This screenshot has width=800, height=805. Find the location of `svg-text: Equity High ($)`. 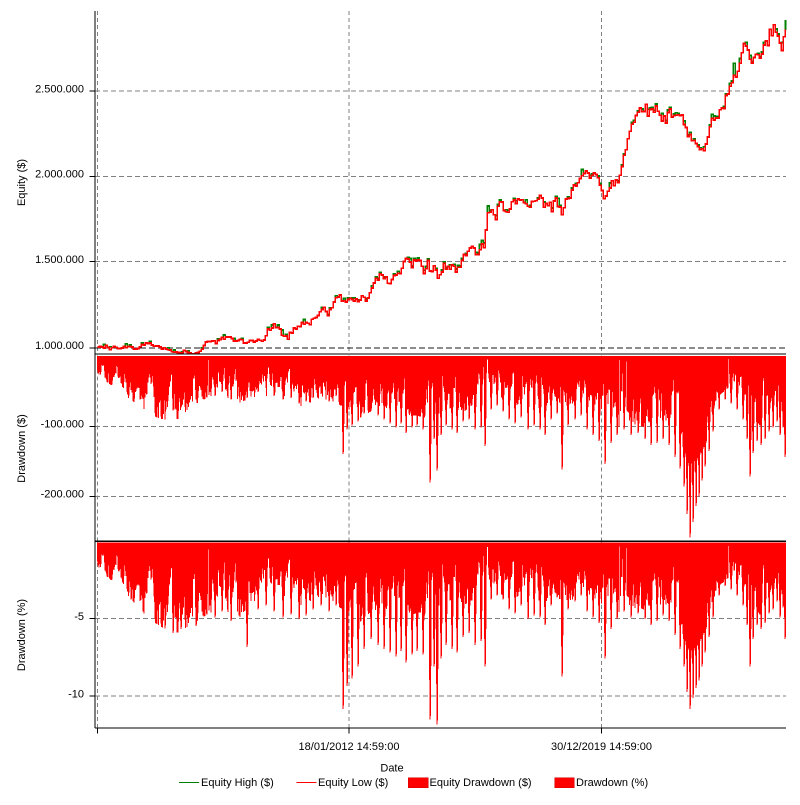

svg-text: Equity High ($) is located at coordinates (237, 783).